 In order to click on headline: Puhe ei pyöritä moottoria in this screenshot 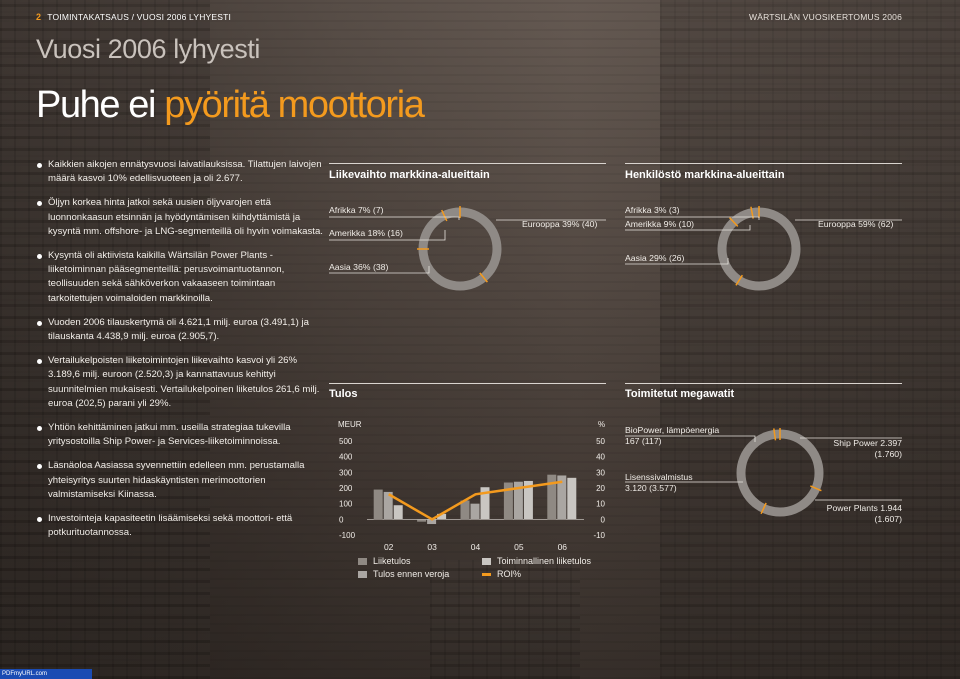, I will do `click(230, 105)`.